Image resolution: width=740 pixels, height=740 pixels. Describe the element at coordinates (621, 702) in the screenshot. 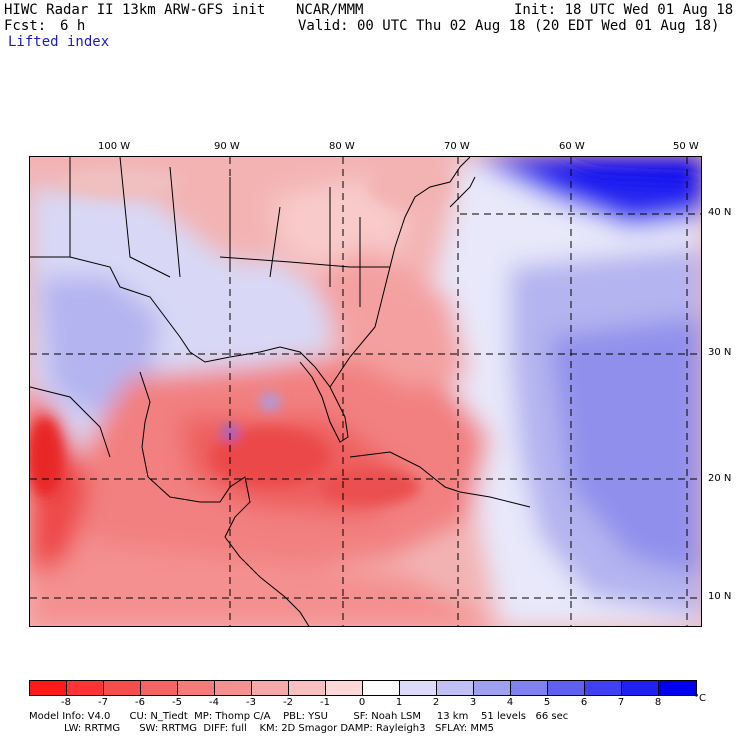

I see `colorbar-tick-label: 7` at that location.